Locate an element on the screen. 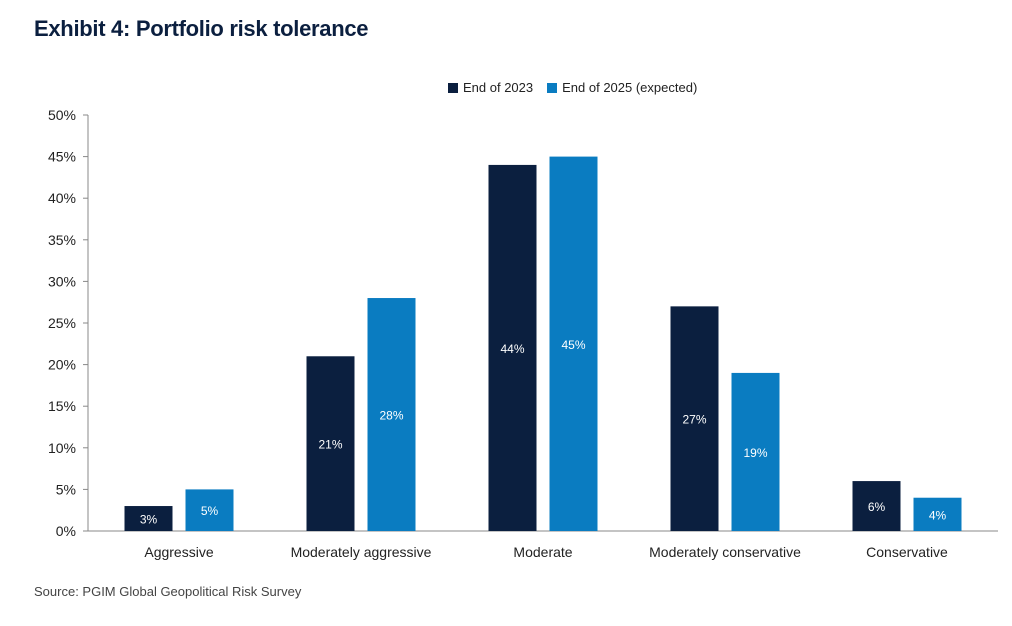  data-label-series-1: 6% is located at coordinates (877, 507).